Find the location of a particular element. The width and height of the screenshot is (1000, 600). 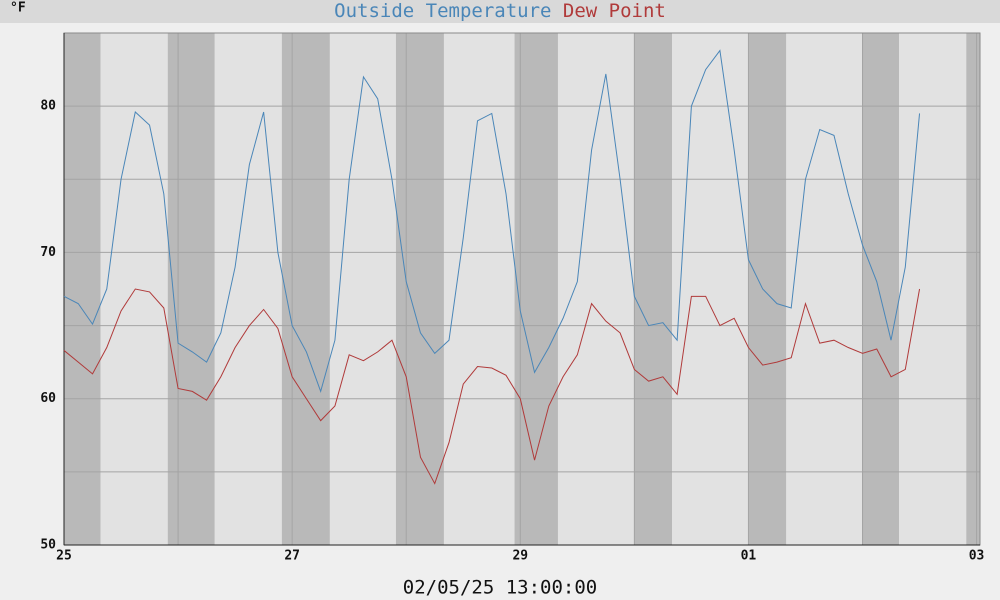

x-axis-label: 02/05/25 13:00:00 is located at coordinates (500, 588).